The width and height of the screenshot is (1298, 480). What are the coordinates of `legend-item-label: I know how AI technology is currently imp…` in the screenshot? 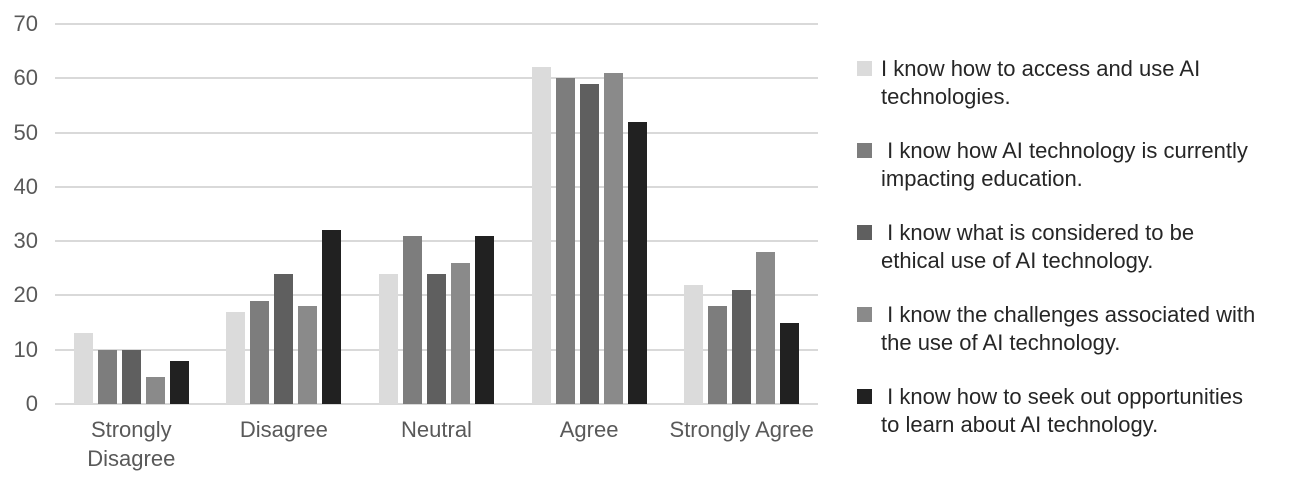 It's located at (1064, 164).